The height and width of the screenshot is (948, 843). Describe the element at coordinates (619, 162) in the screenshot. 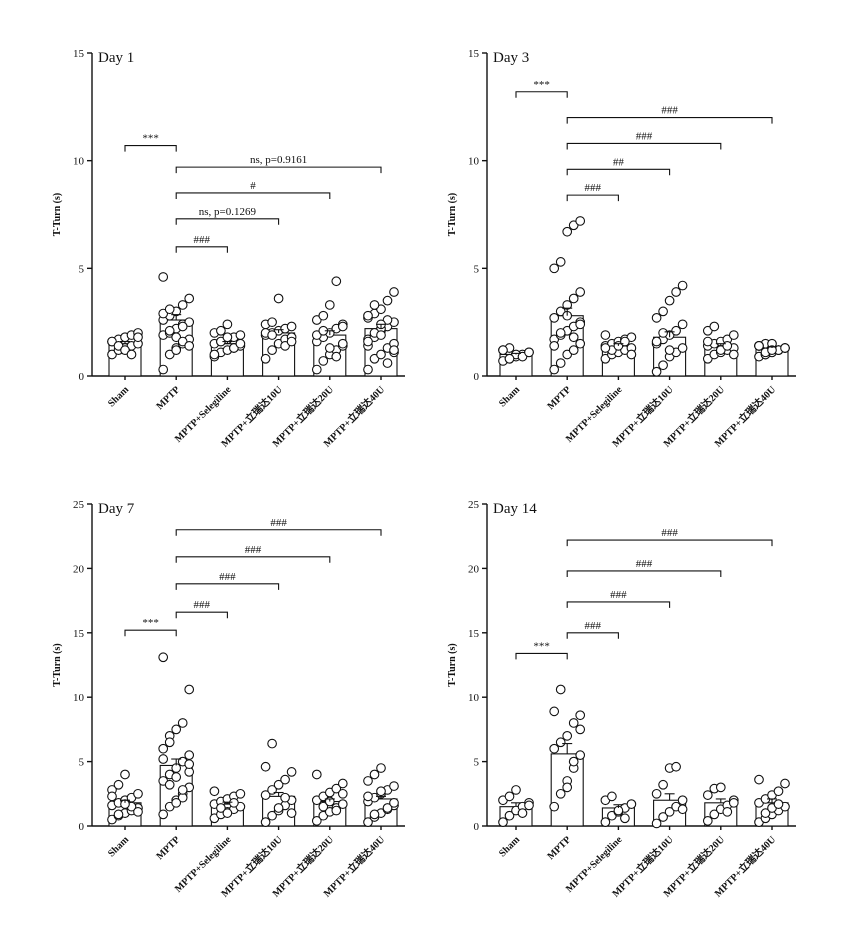

I see `significance-label: ##` at that location.